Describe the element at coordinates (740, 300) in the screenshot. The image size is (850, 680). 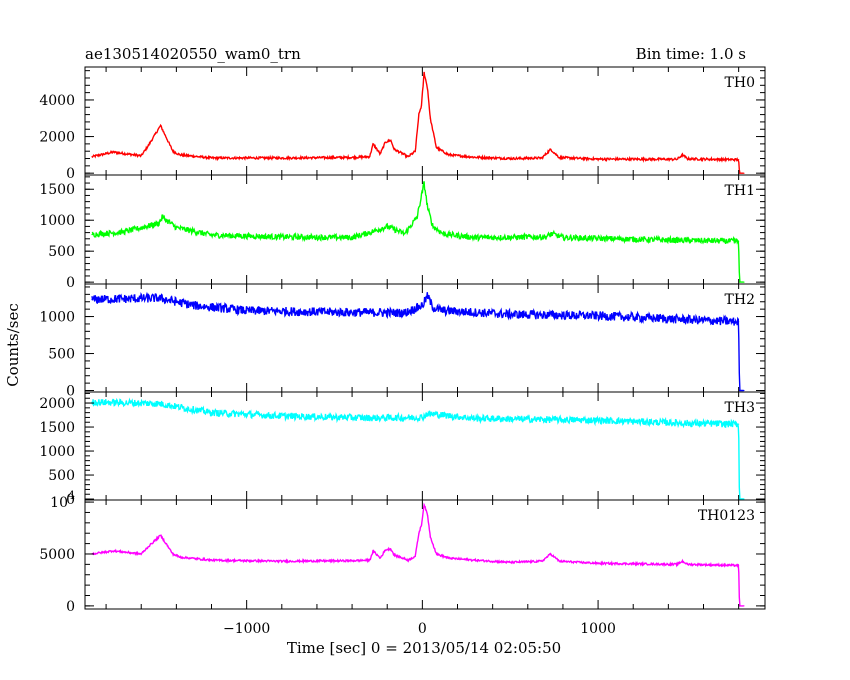
I see `panel-label: TH2` at that location.